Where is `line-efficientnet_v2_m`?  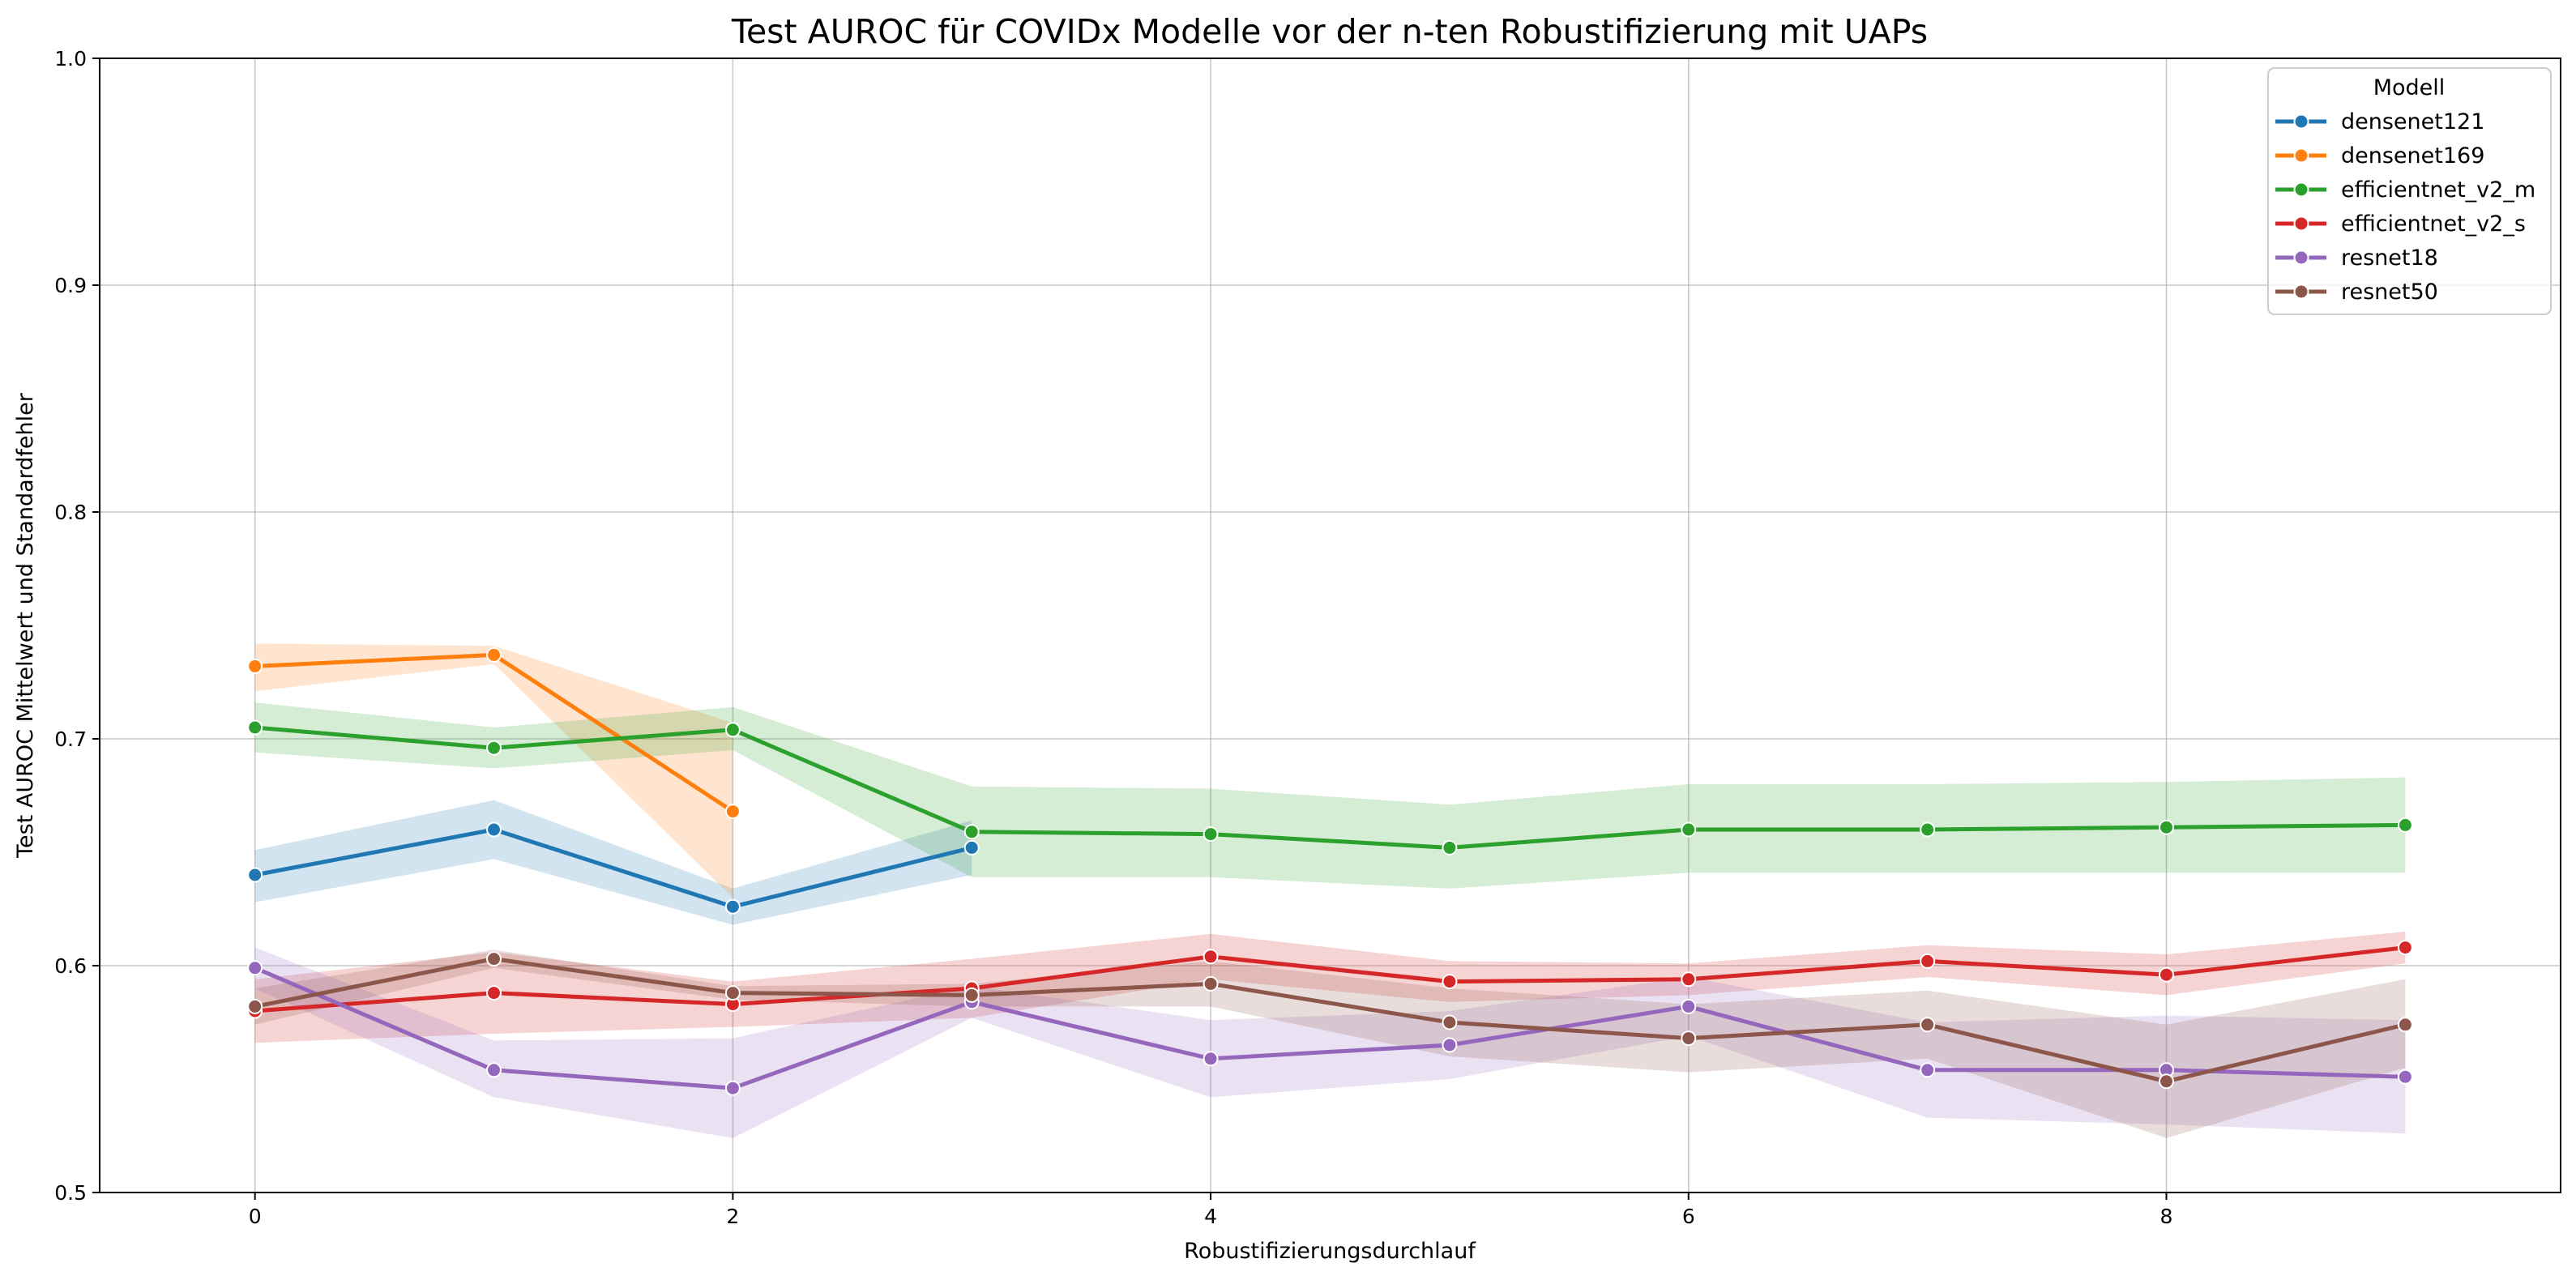 line-efficientnet_v2_m is located at coordinates (1330, 787).